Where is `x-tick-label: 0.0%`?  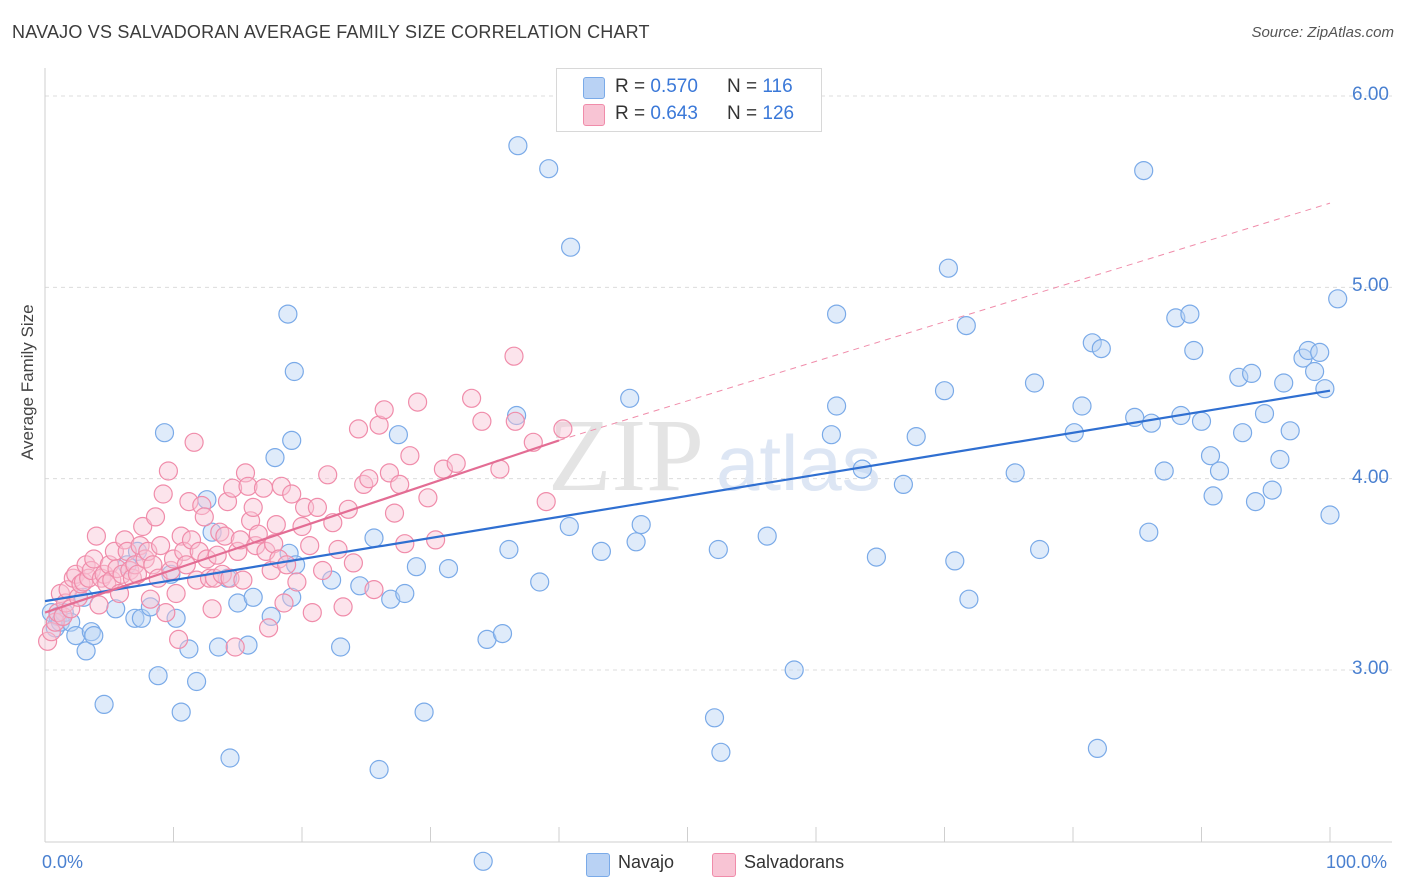 x-tick-label: 0.0% is located at coordinates (63, 862).